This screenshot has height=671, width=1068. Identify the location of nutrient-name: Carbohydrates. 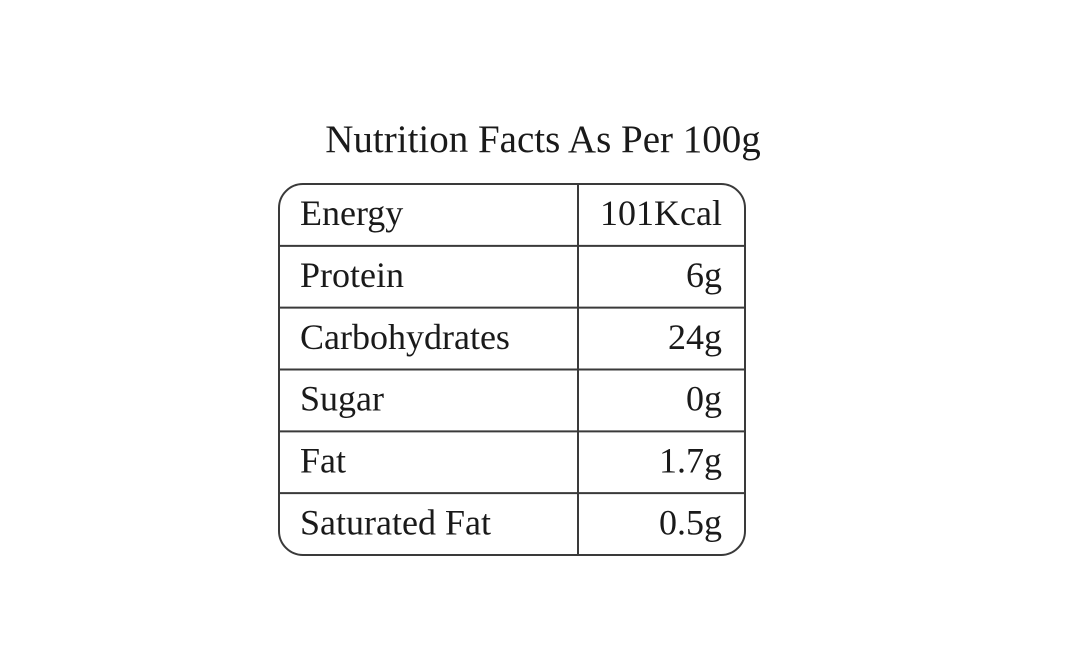
(405, 337).